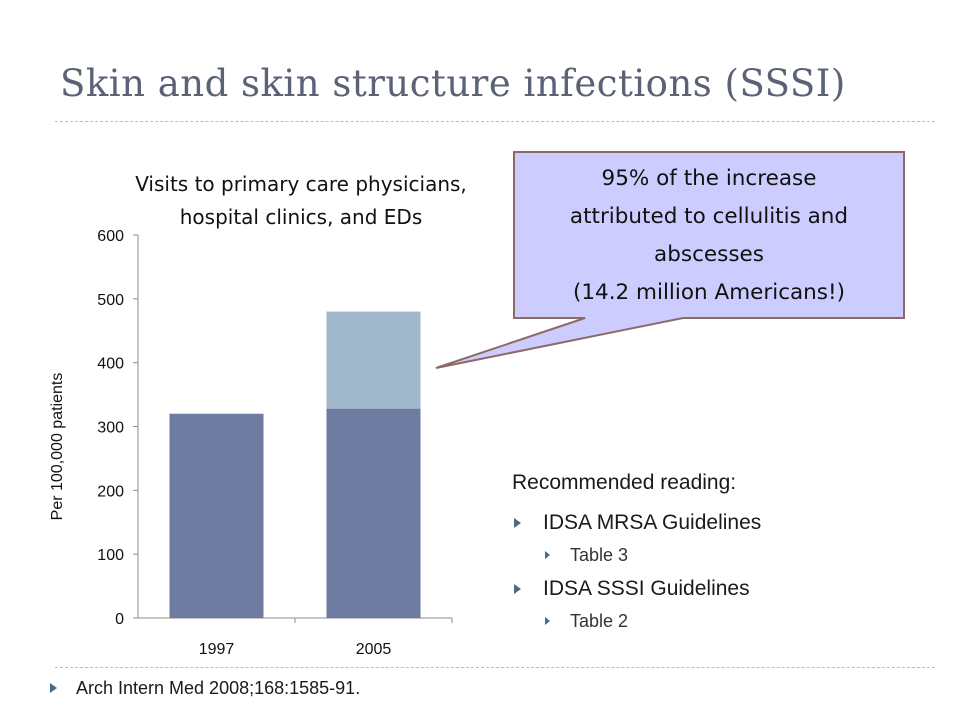 The height and width of the screenshot is (720, 960). Describe the element at coordinates (374, 649) in the screenshot. I see `x-tick-label: 2005` at that location.